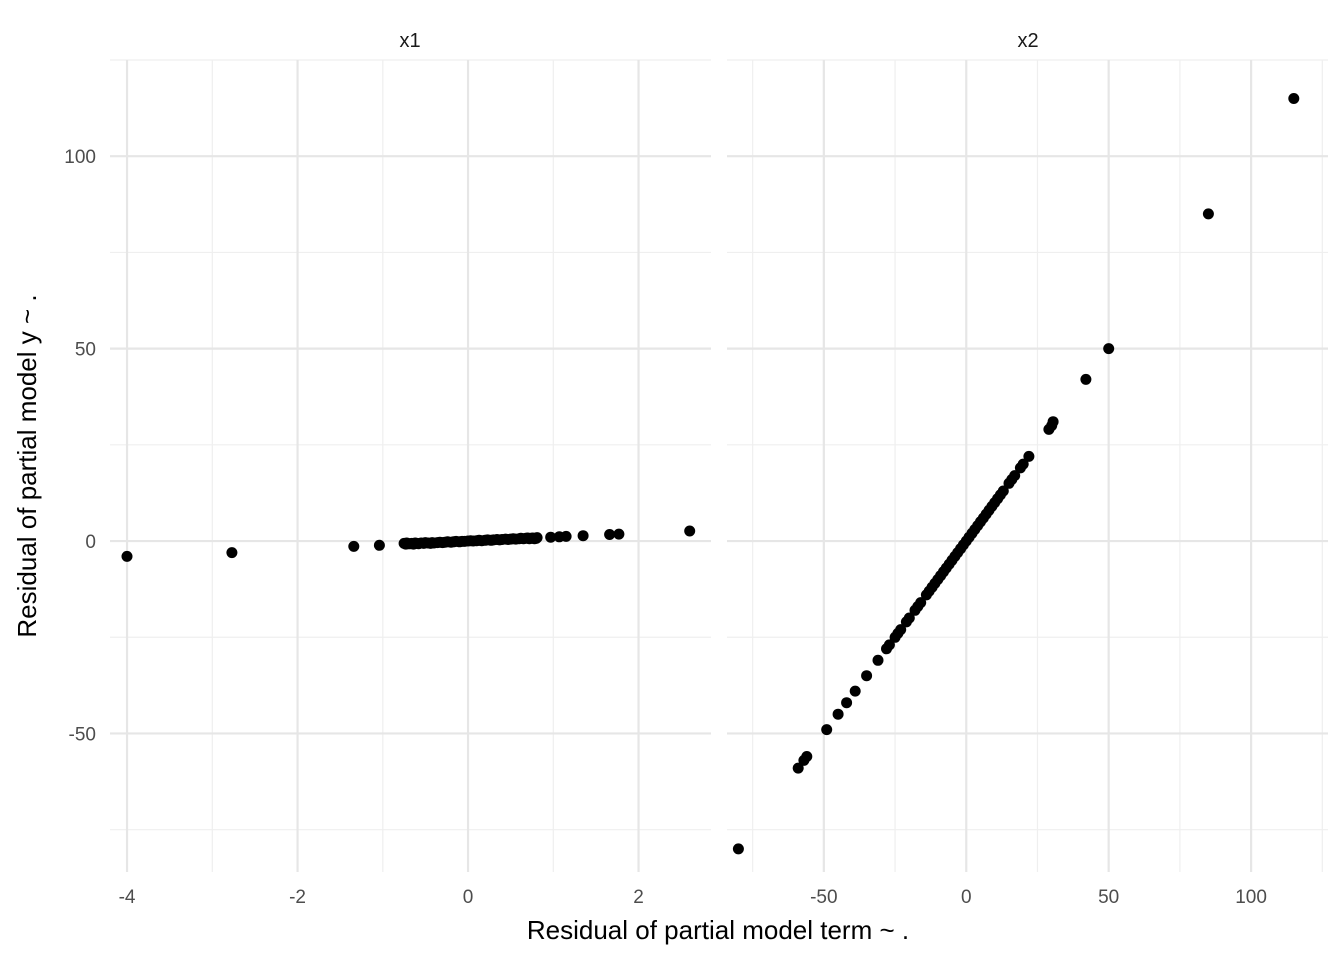  Describe the element at coordinates (718, 930) in the screenshot. I see `x-axis-title: Residual of partial model term ~ .` at that location.